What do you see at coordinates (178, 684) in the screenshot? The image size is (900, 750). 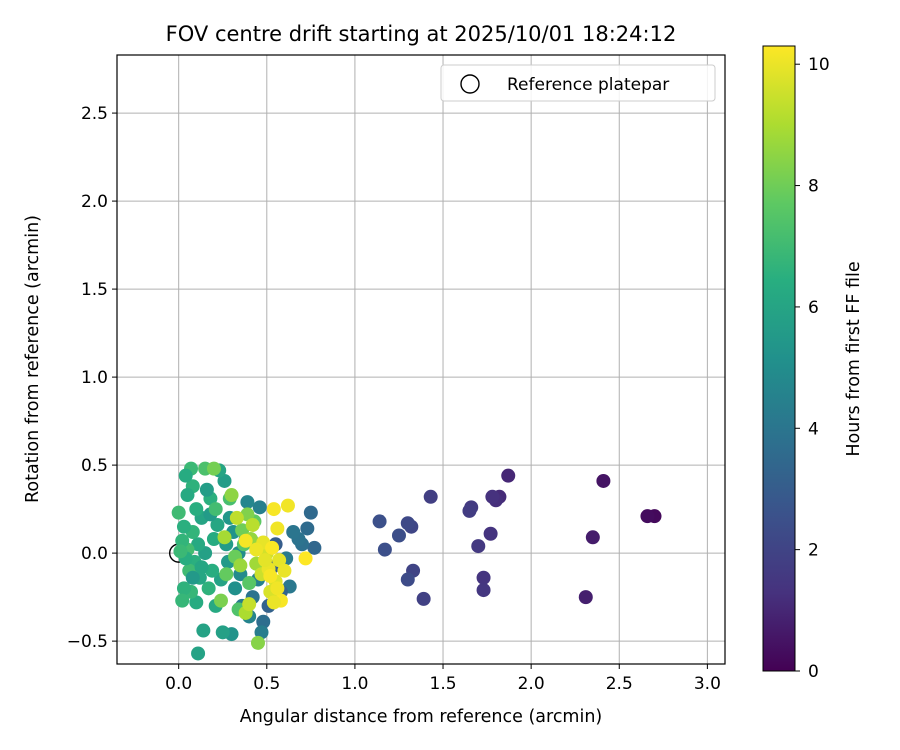 I see `x-tick-label: 0.0` at bounding box center [178, 684].